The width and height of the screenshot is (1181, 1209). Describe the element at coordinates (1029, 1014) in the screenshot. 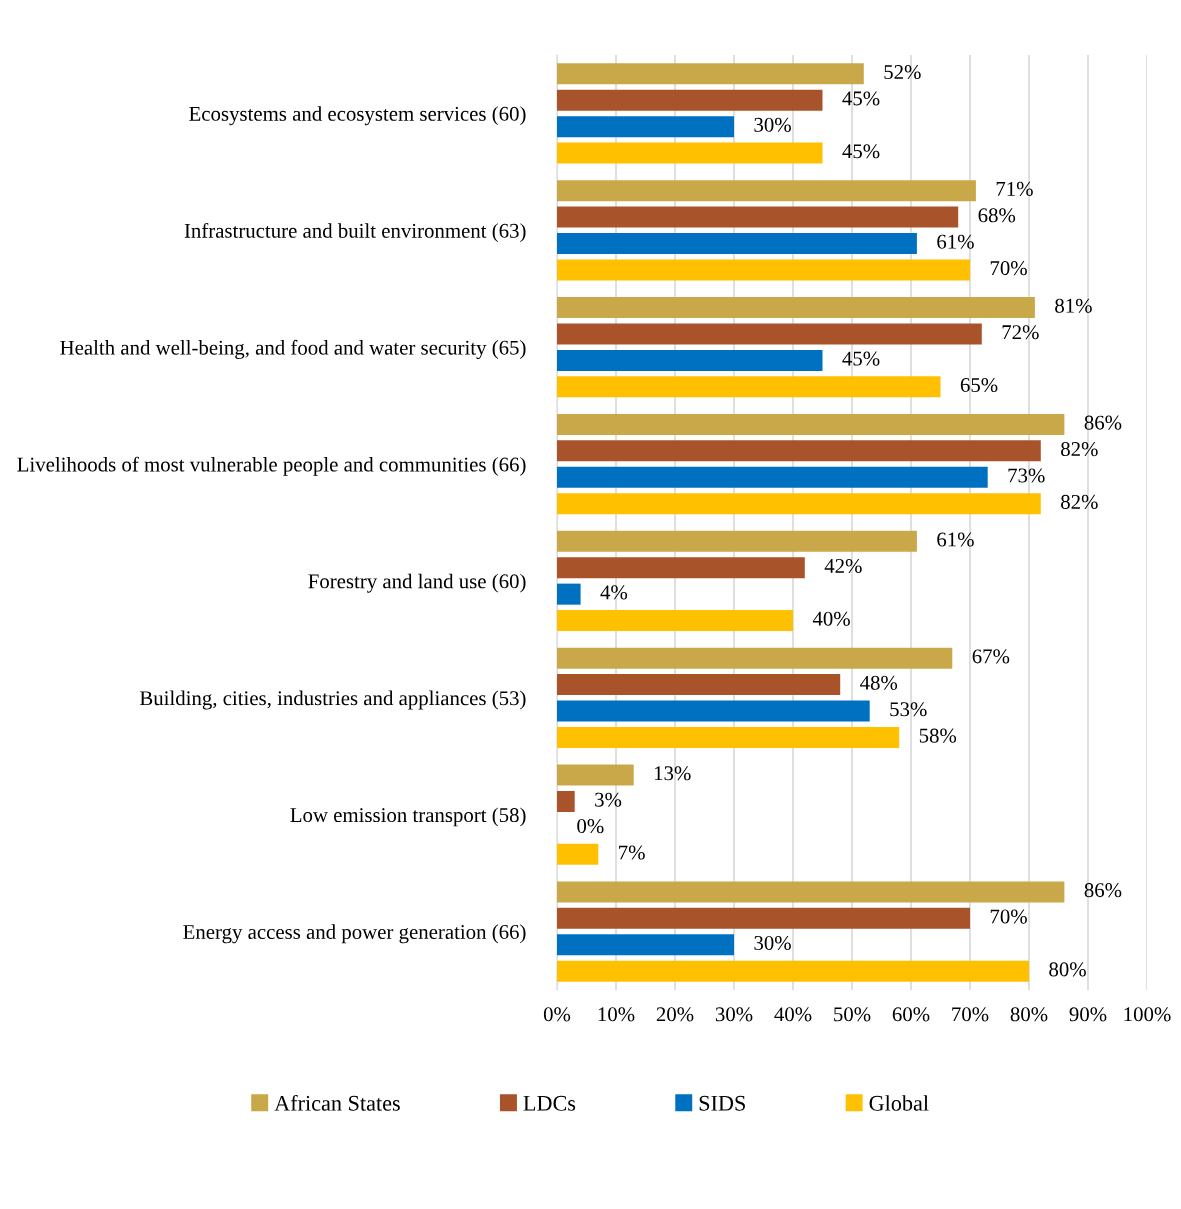

I see `x-tick-label: 80%` at that location.